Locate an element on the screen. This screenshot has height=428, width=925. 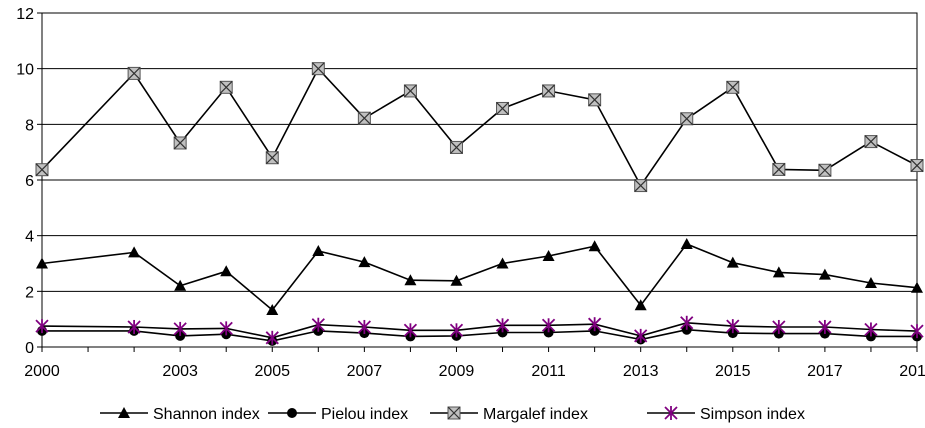
x-tick-label: 2007 is located at coordinates (365, 371).